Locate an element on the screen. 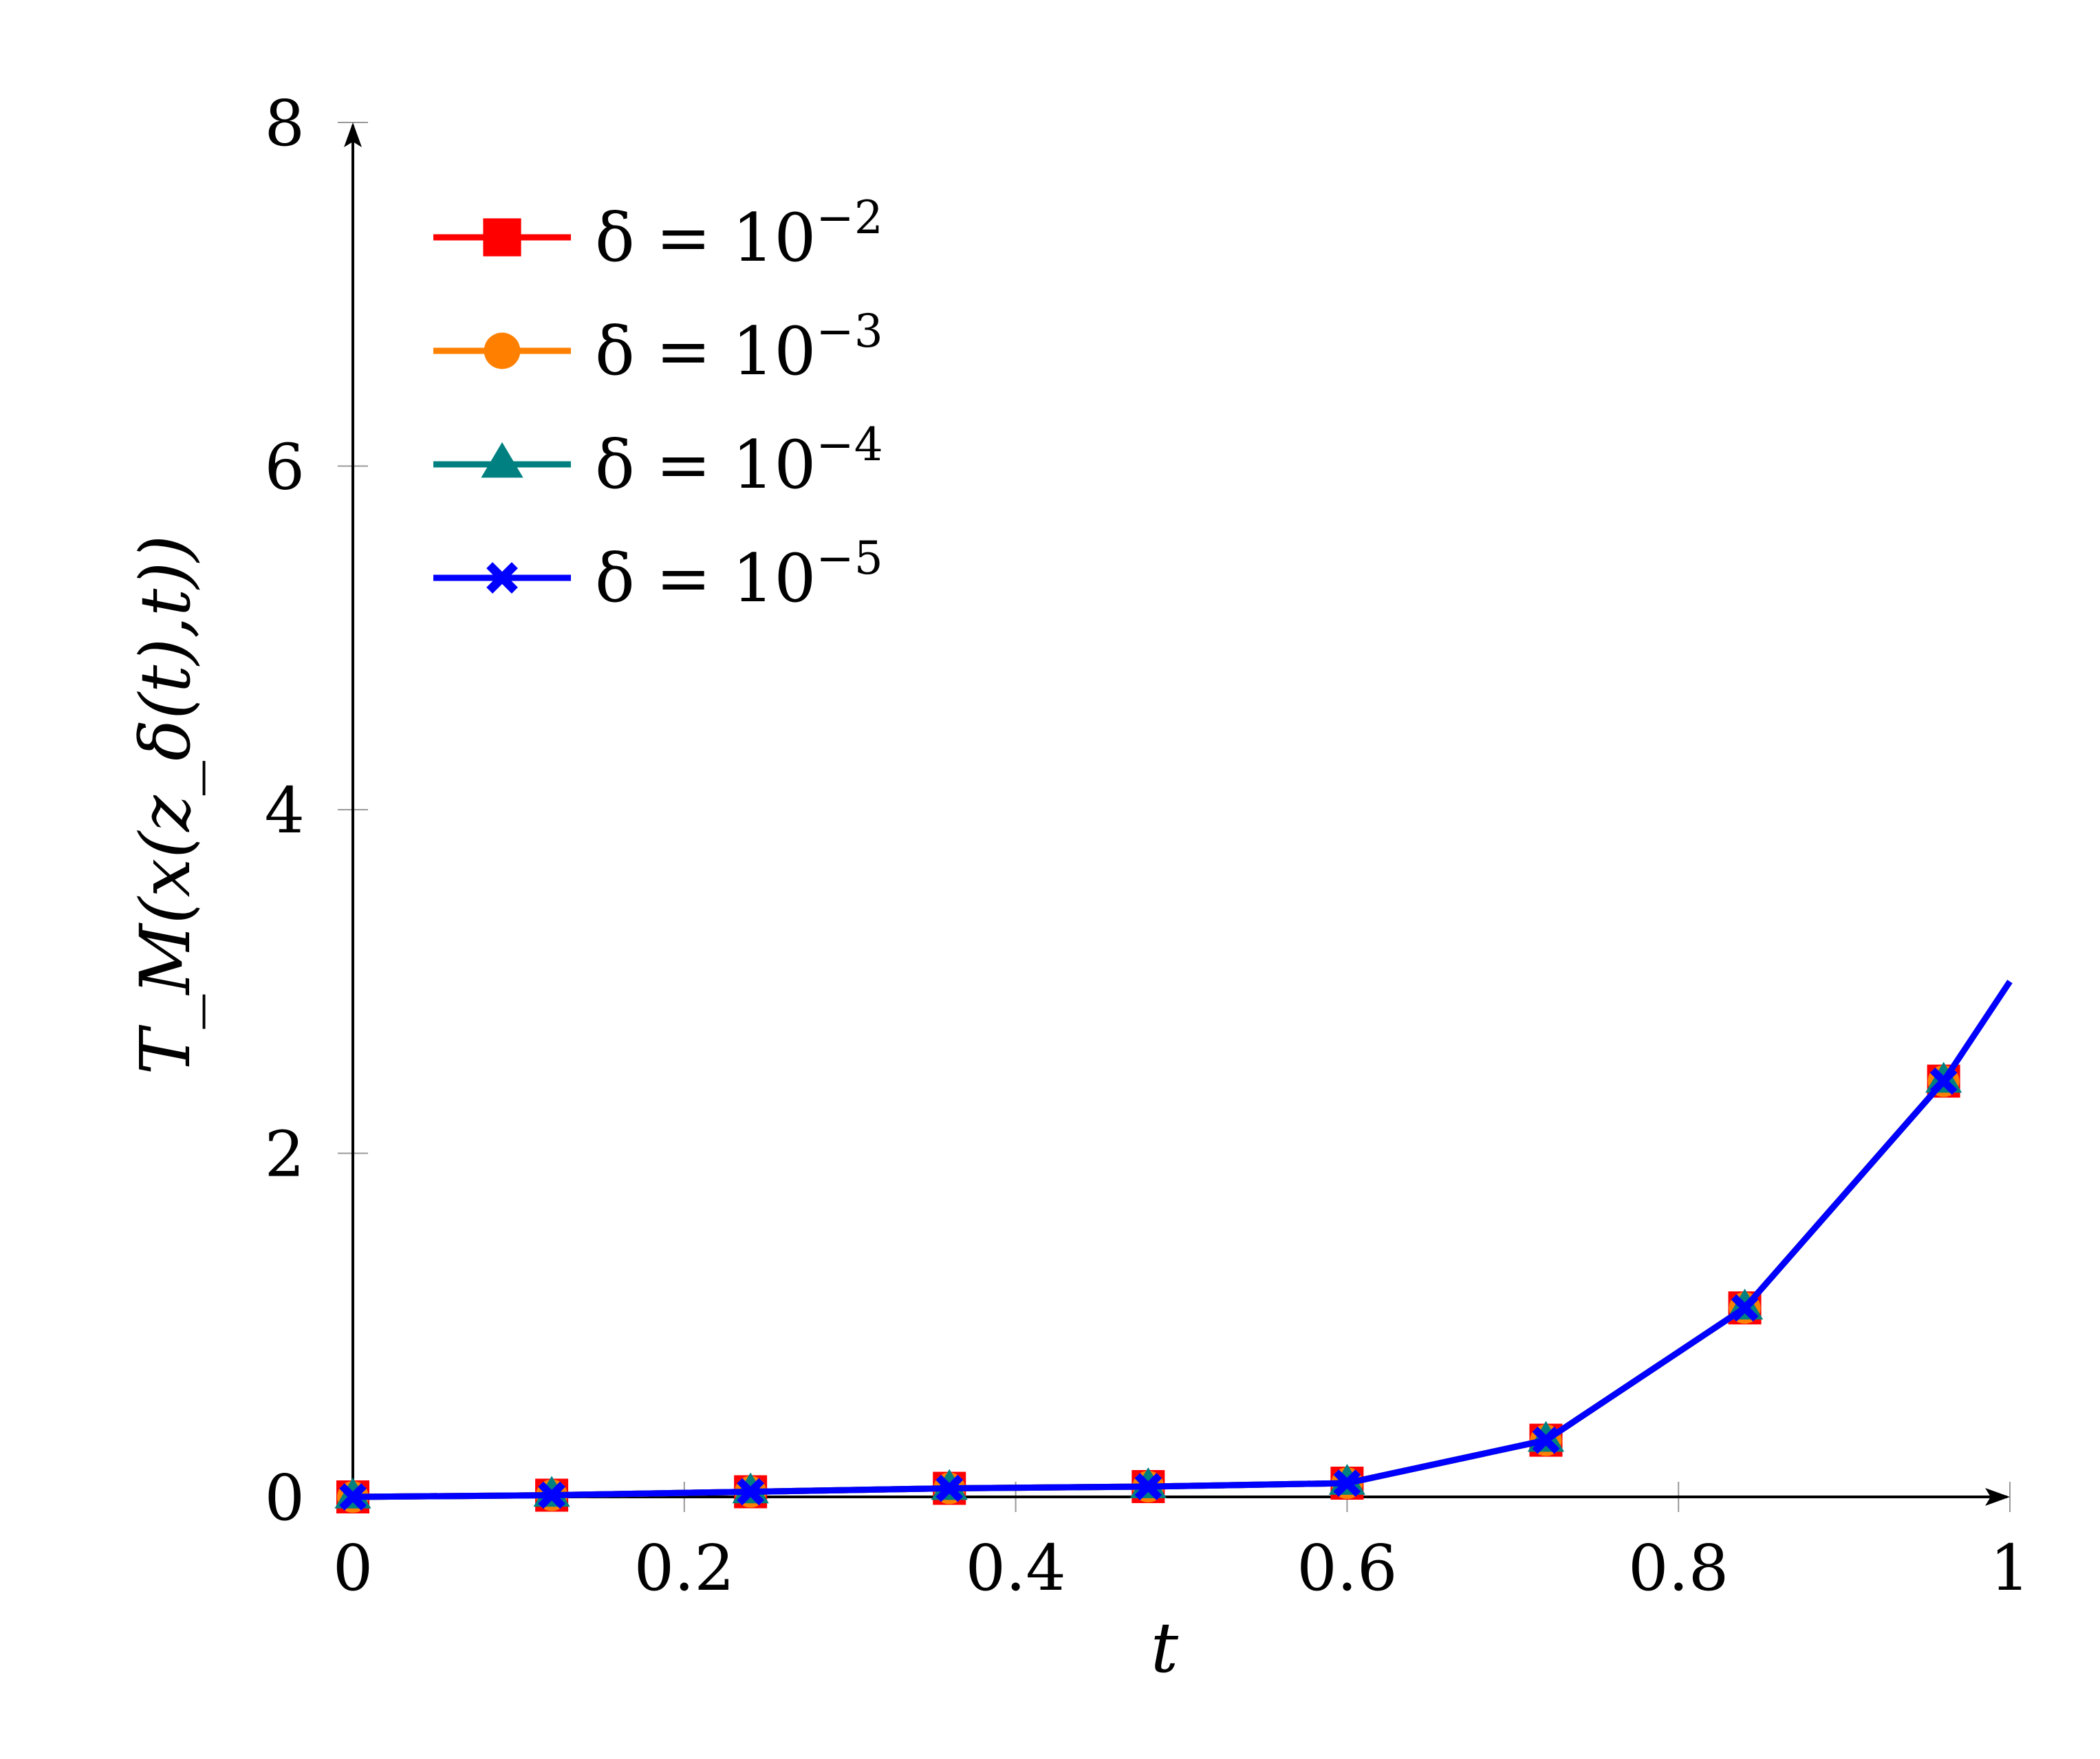 The height and width of the screenshot is (1759, 2100). x-tick-label: 0.6 is located at coordinates (1347, 1568).